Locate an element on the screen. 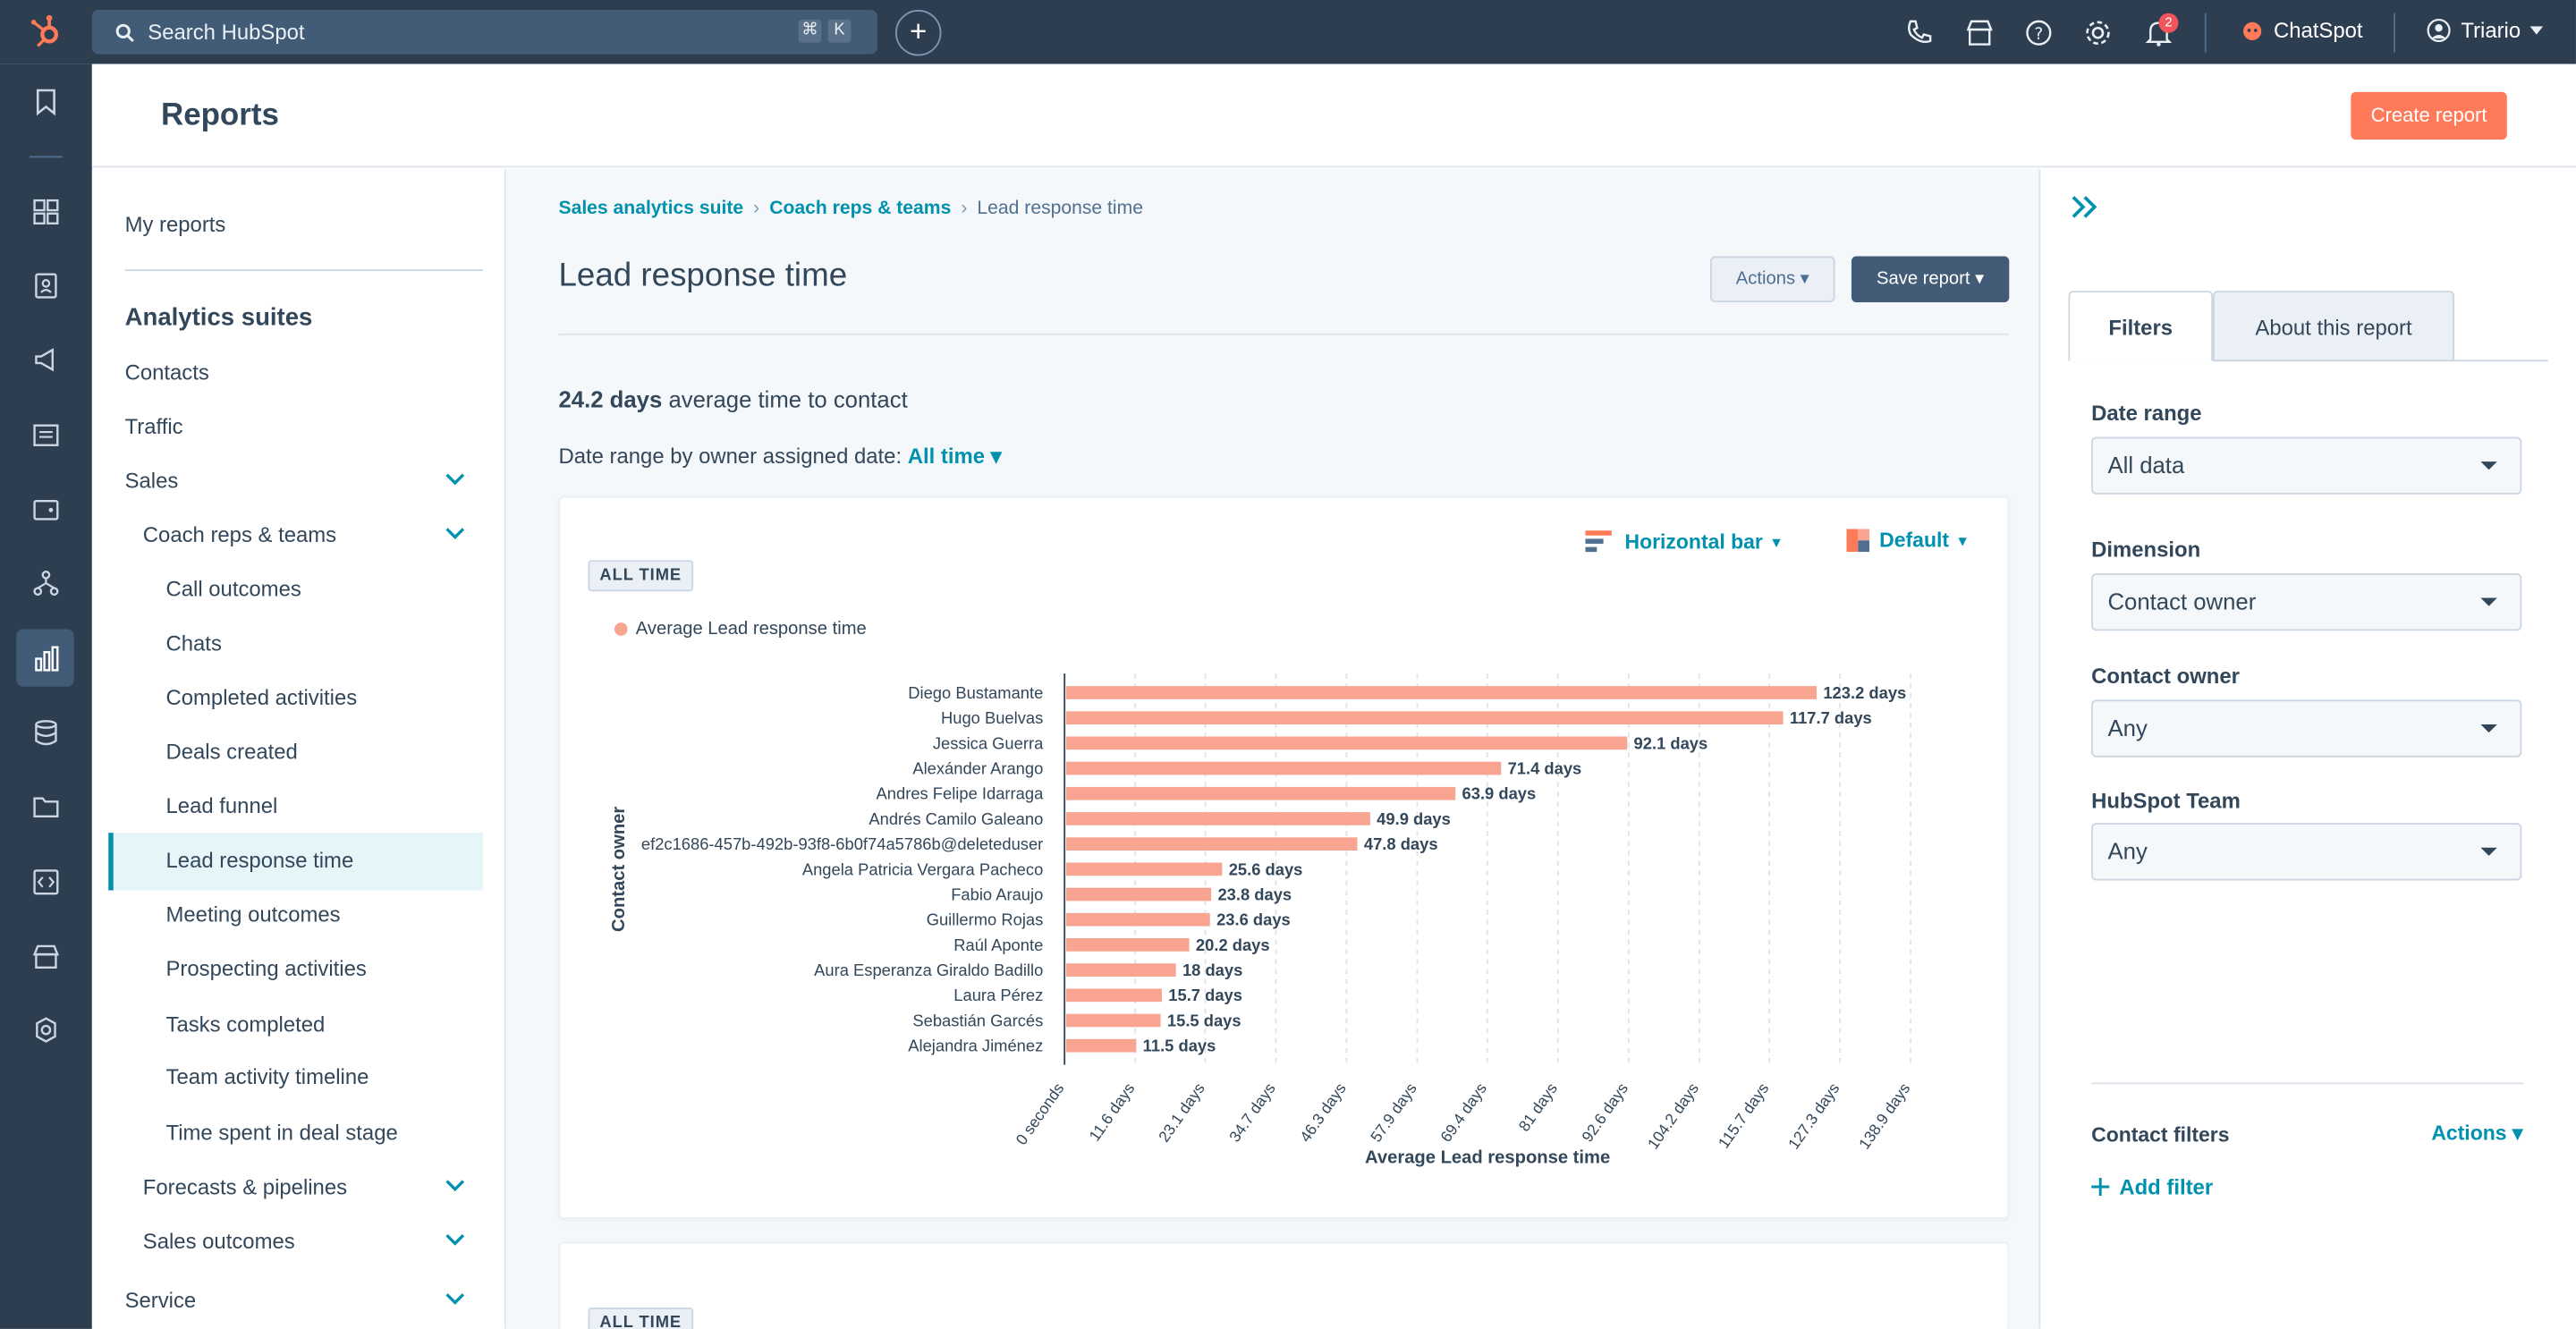  actions-label: Actions is located at coordinates (1765, 279).